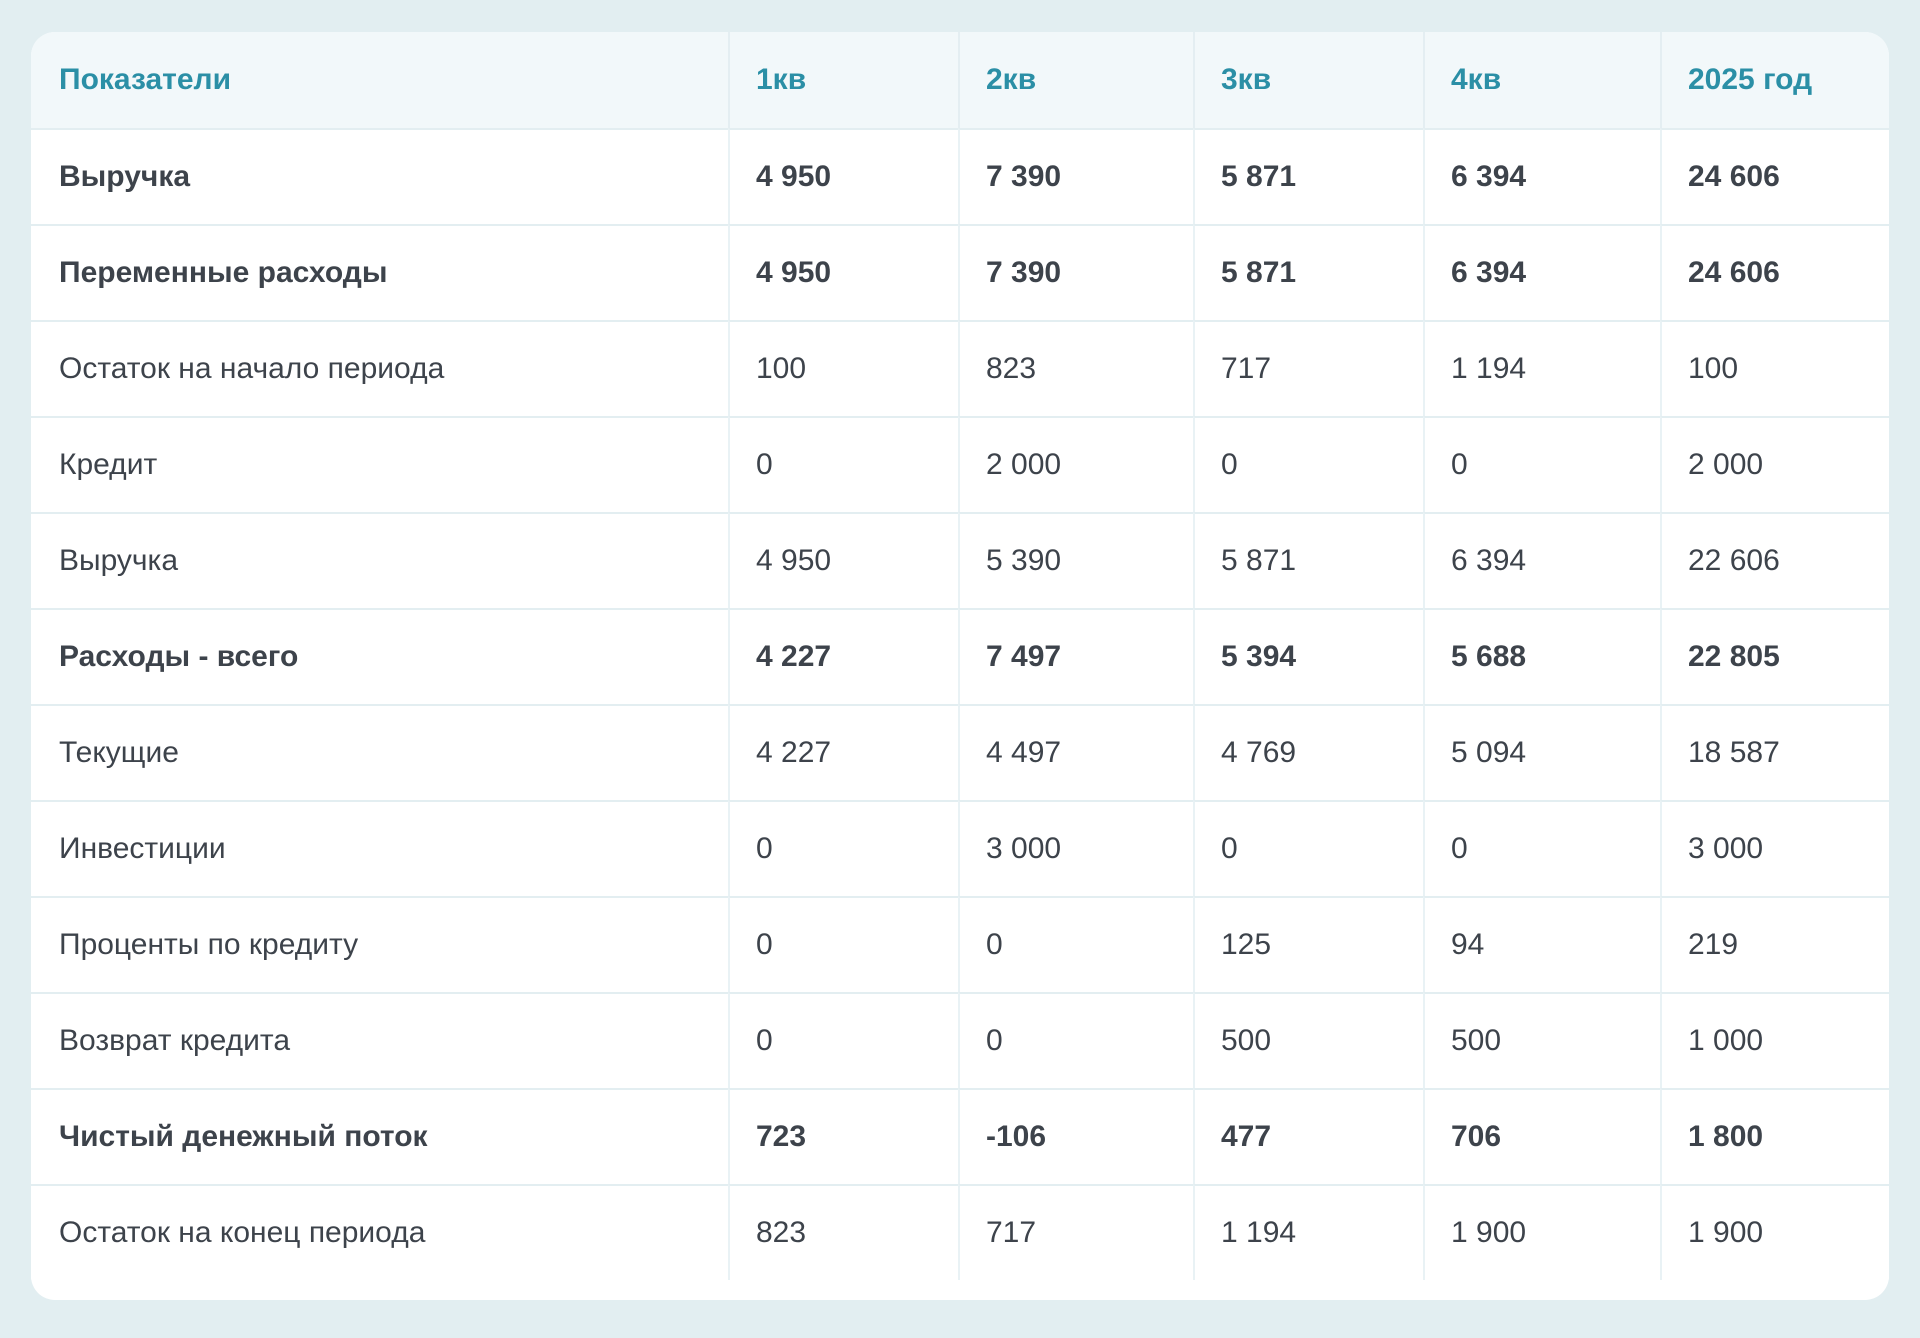  Describe the element at coordinates (1541, 656) in the screenshot. I see `cell-value: 5 688` at that location.